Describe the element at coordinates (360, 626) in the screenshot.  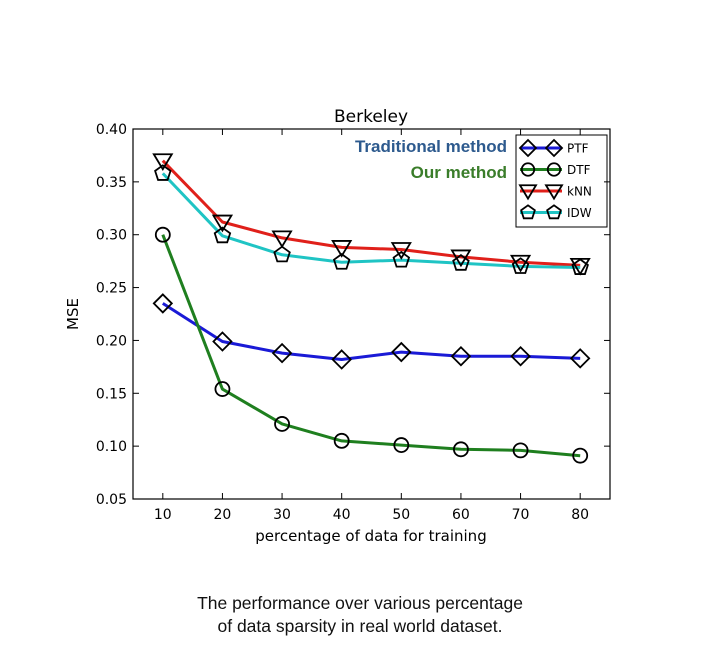
I see `caption-line-2: of data sparsity in real world dataset.` at that location.